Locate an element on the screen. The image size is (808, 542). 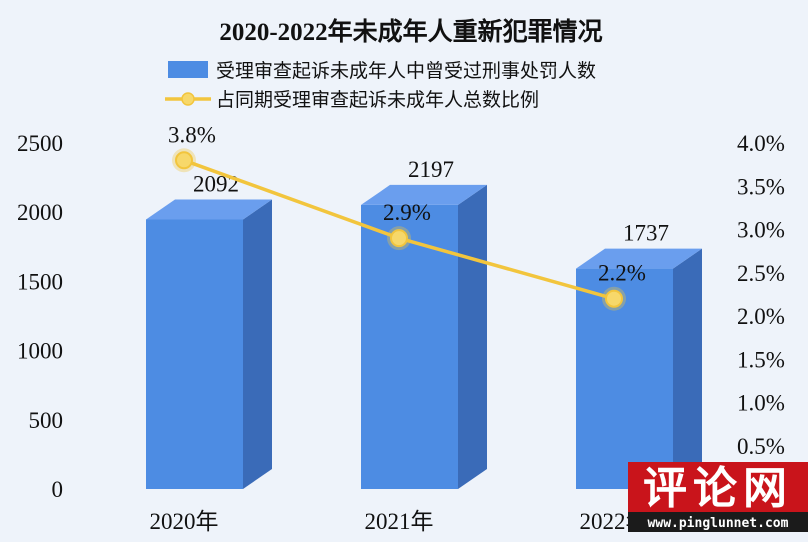
y-left-tick-label: 0 is located at coordinates (58, 489).